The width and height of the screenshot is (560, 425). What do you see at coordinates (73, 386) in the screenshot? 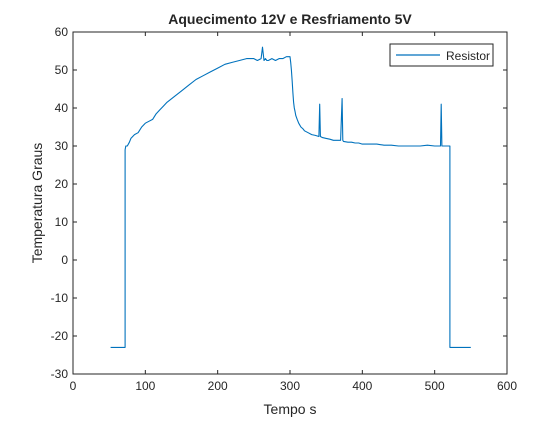
I see `x-tick-label: 0` at bounding box center [73, 386].